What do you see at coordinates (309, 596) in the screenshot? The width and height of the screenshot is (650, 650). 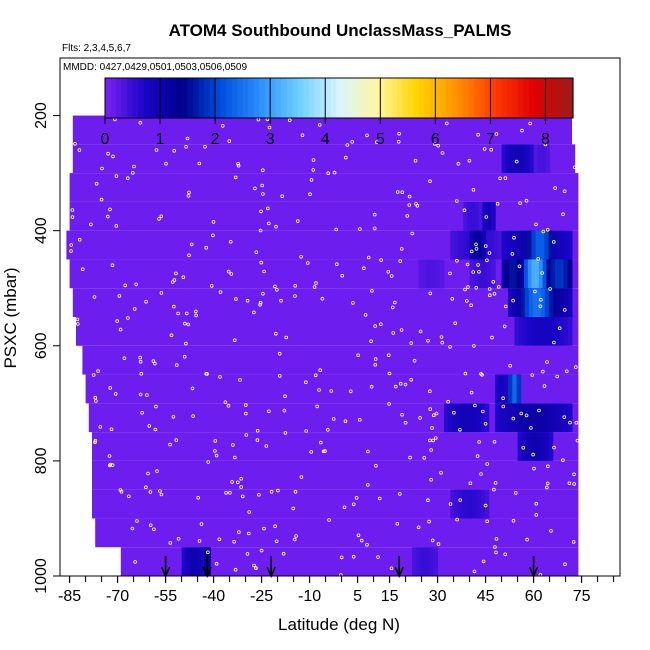 I see `x-tick-label: -10` at bounding box center [309, 596].